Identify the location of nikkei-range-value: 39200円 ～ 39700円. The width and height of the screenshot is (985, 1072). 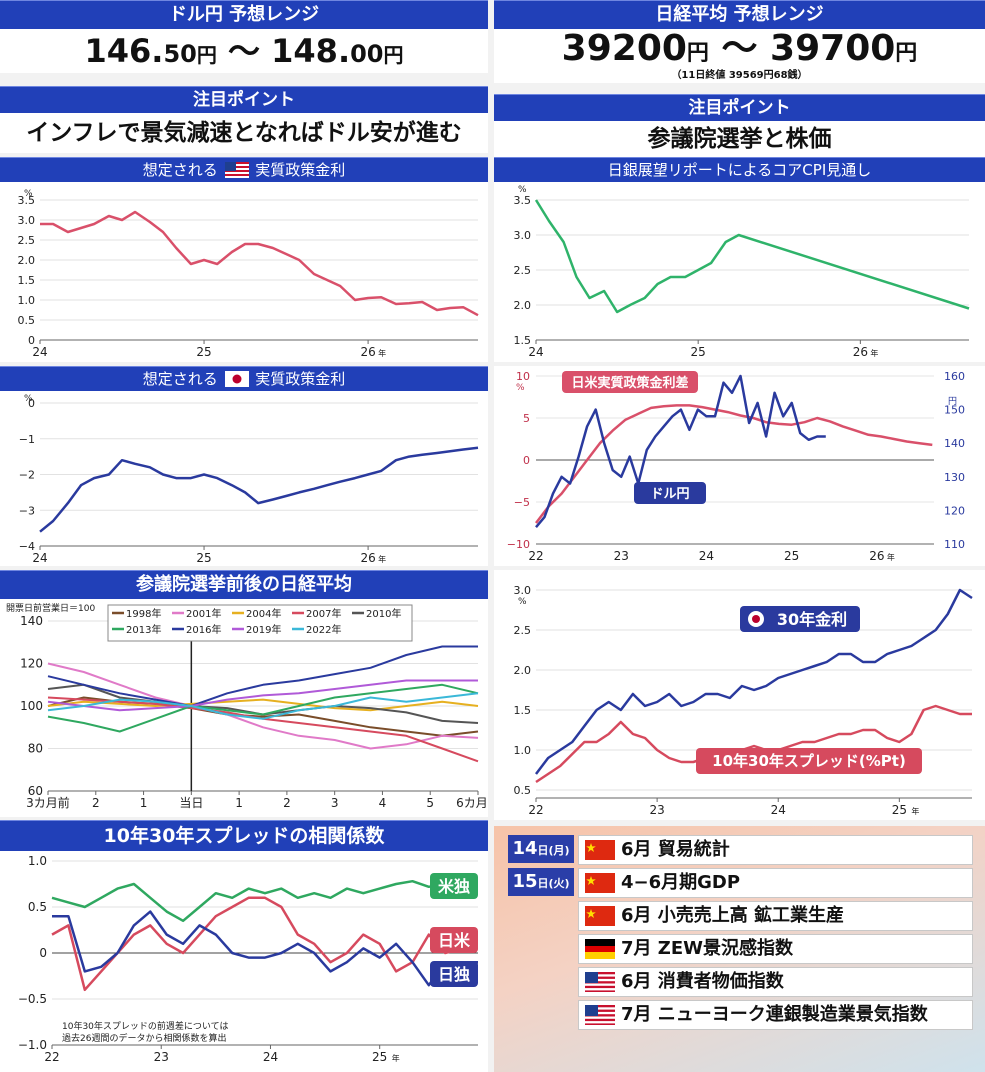
(739, 49).